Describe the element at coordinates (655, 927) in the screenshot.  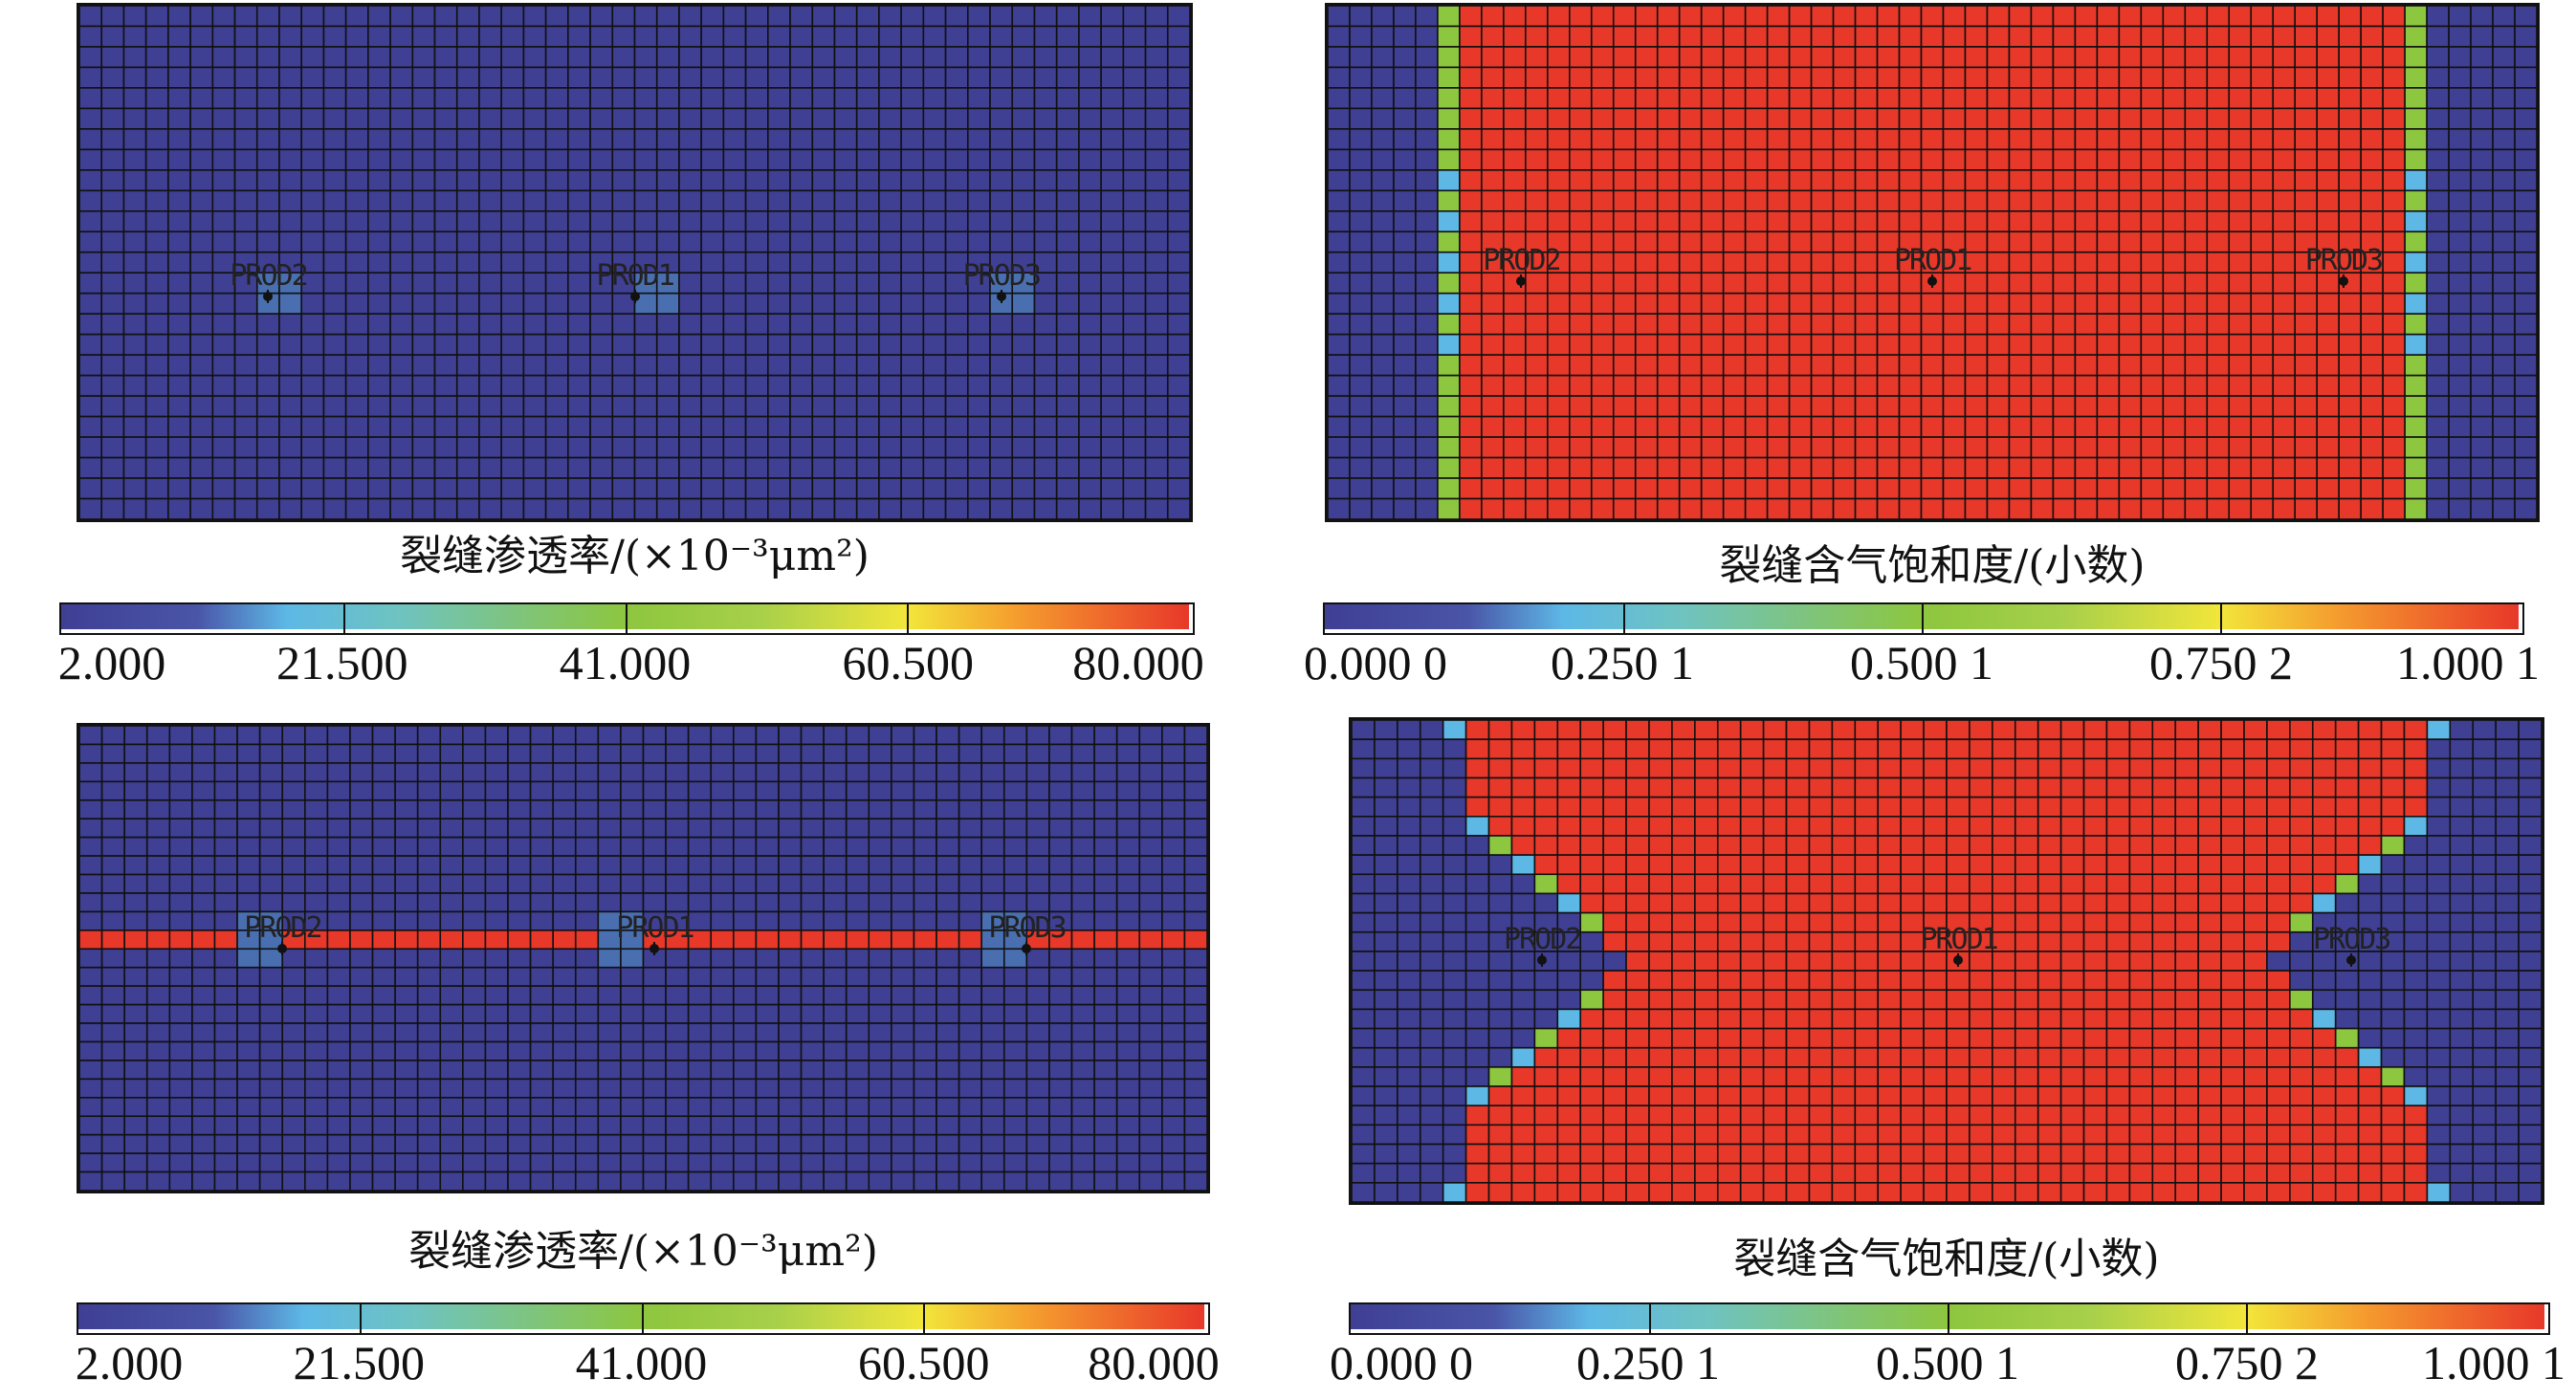
I see `well-label: PROD1` at that location.